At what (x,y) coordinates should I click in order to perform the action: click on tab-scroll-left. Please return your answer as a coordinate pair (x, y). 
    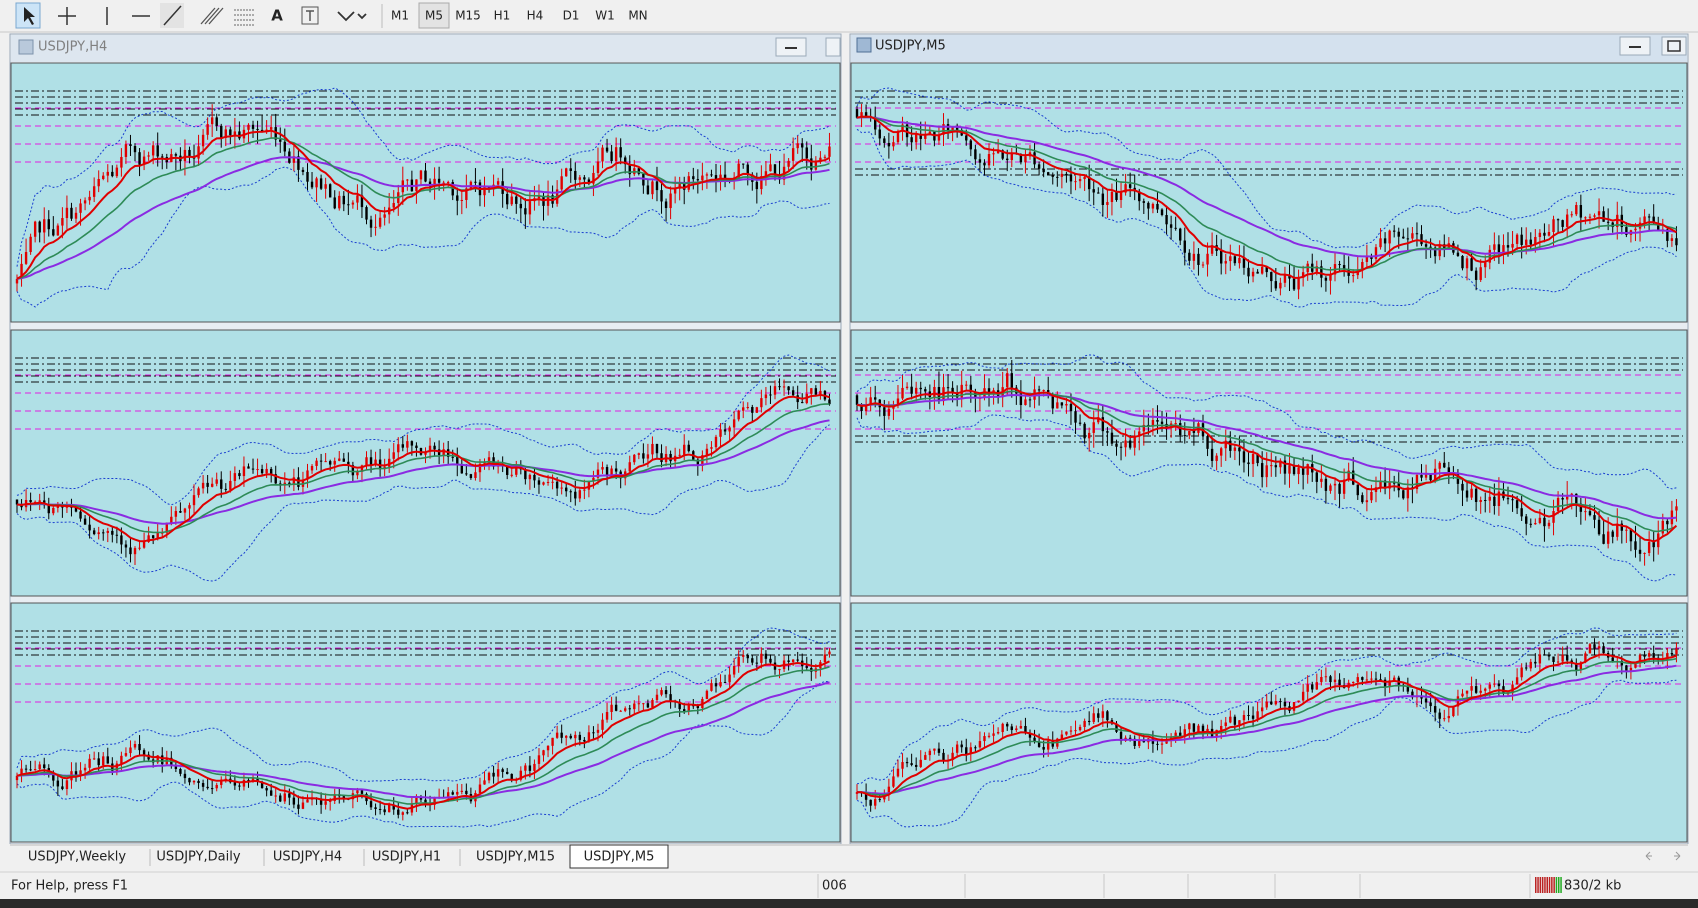
    Looking at the image, I should click on (1648, 856).